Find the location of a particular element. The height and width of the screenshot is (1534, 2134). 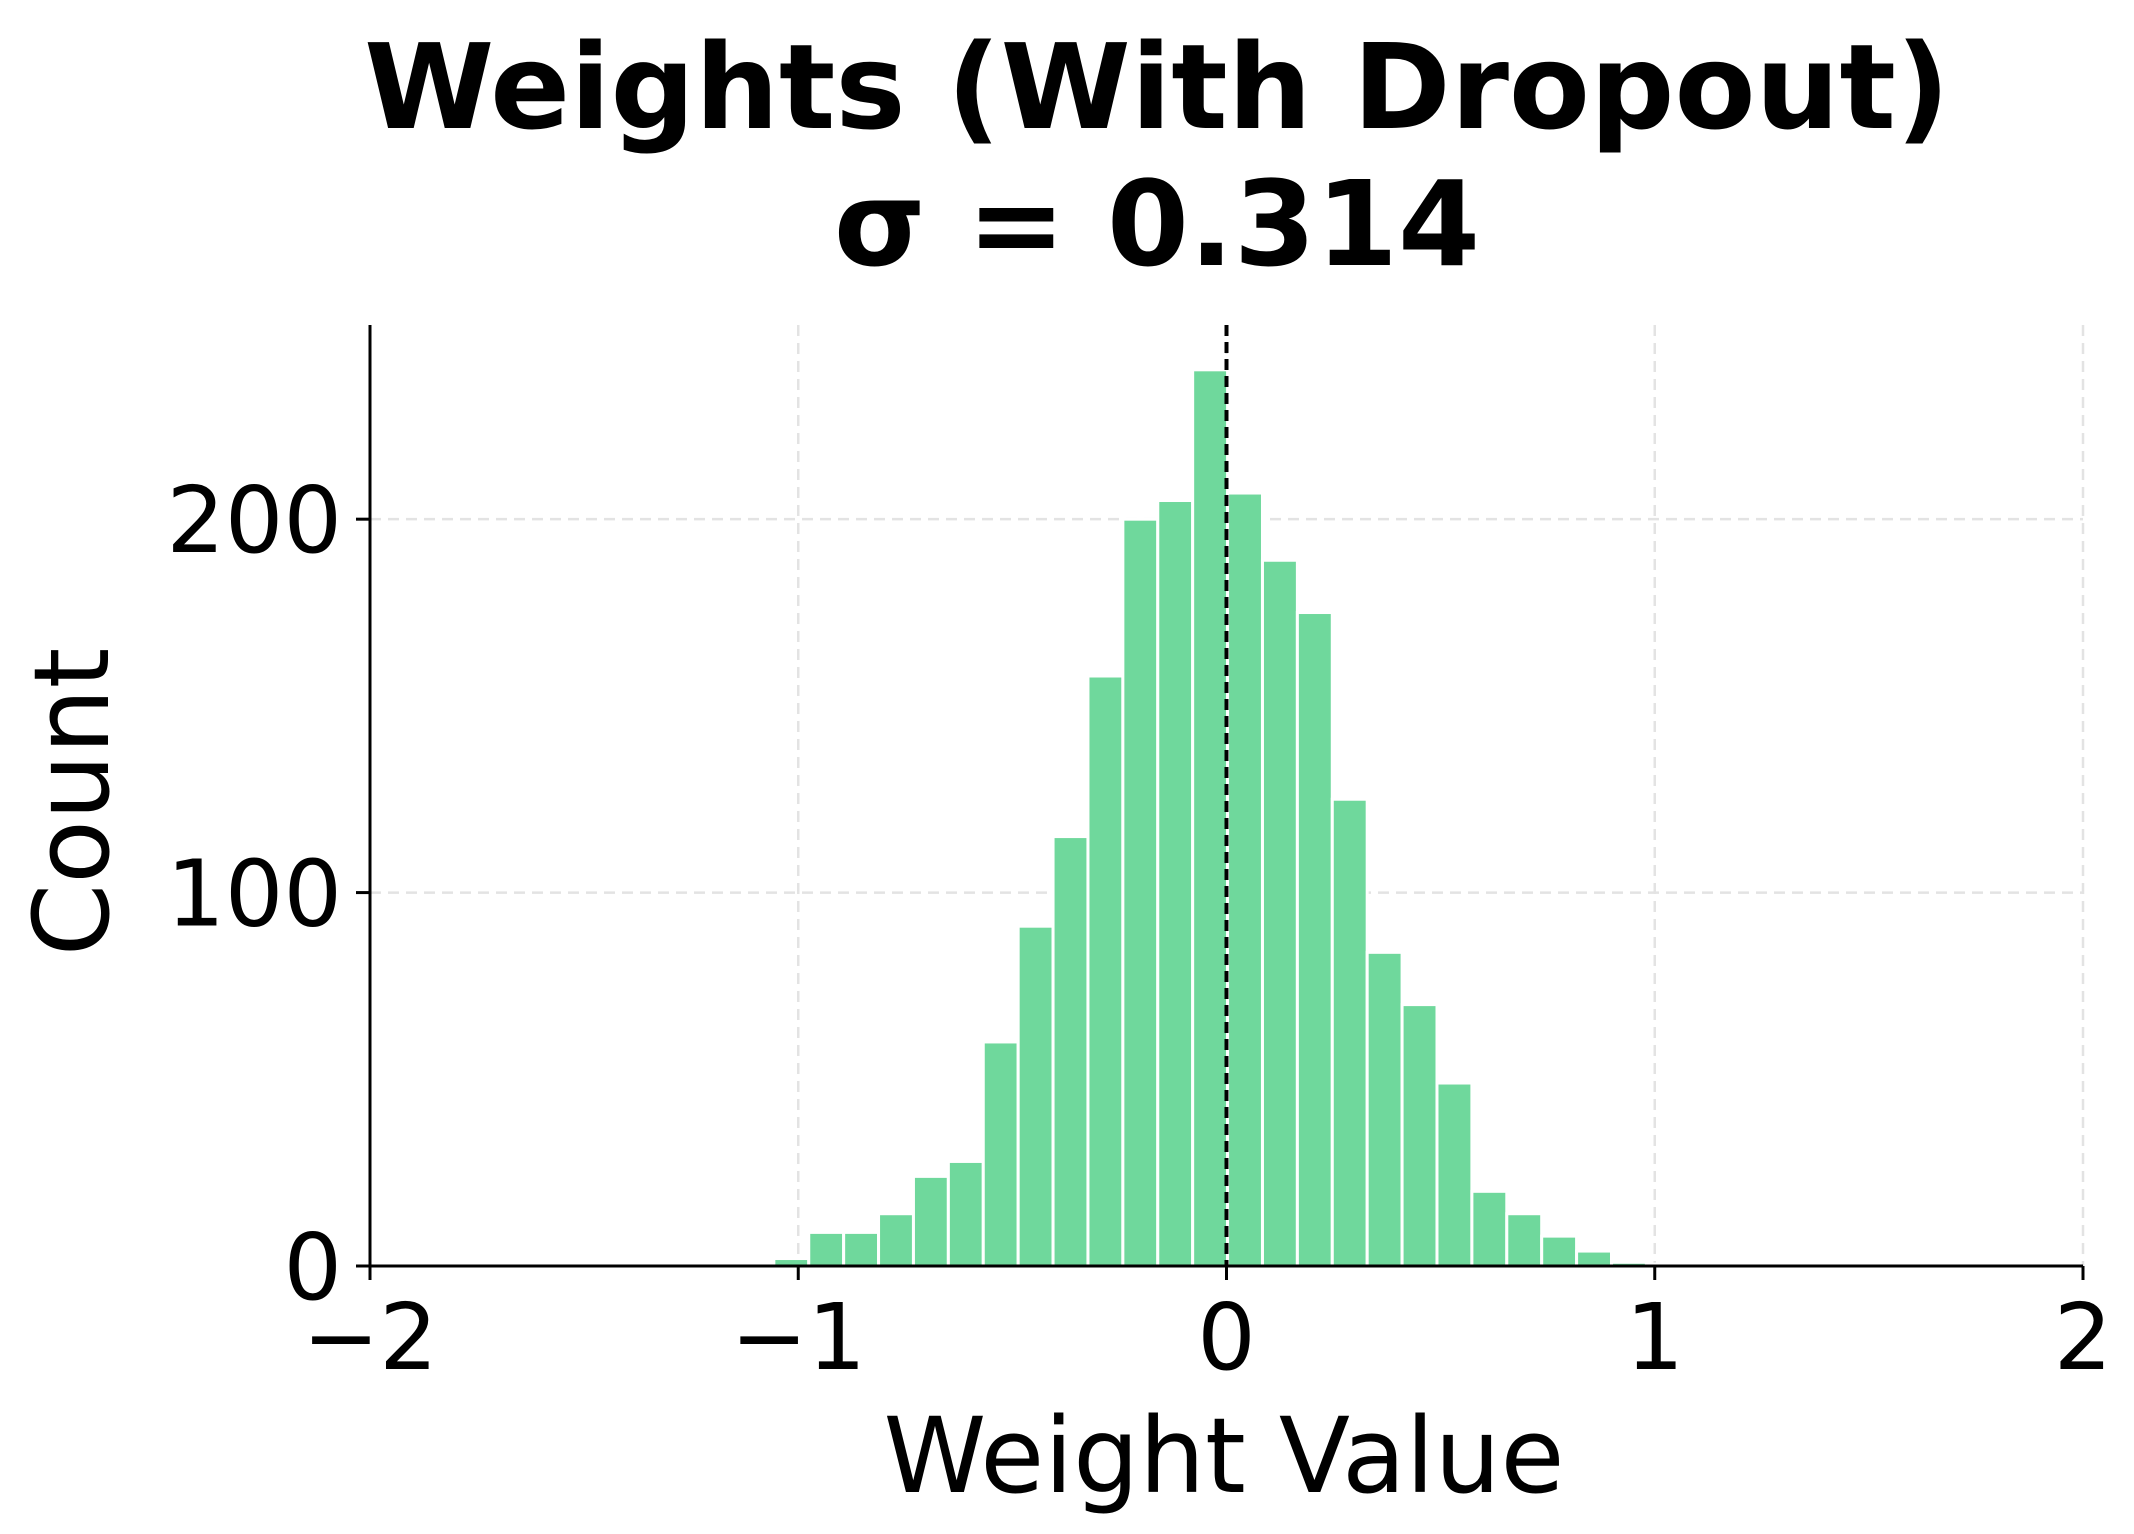

y-tick-label-0: 0 is located at coordinates (312, 1267).